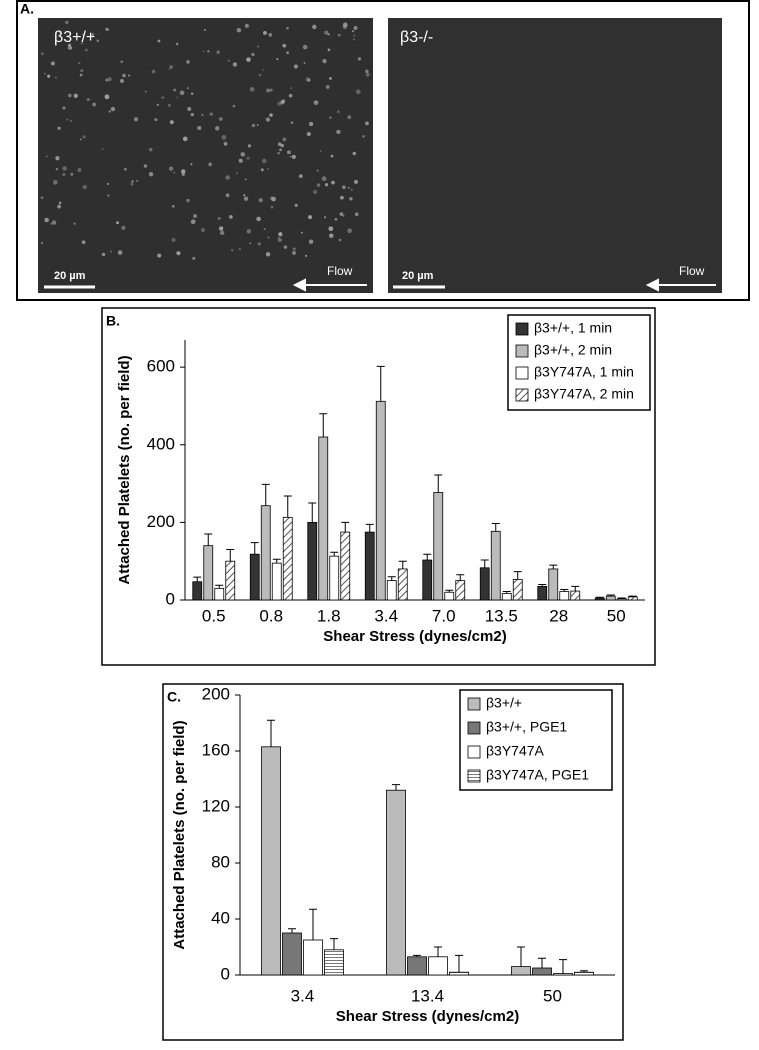 The image size is (759, 1050). What do you see at coordinates (220, 917) in the screenshot?
I see `y-tick-label: 40` at bounding box center [220, 917].